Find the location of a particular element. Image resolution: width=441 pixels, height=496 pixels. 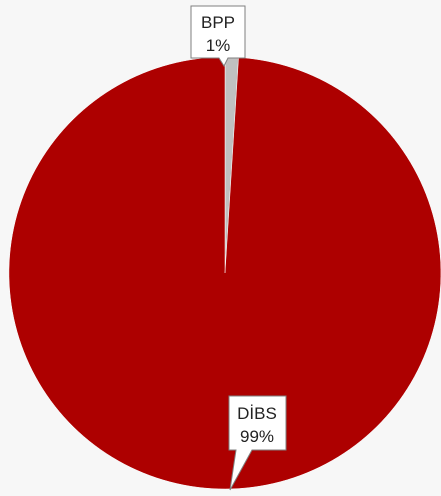

slice-label-dibs: DİBS is located at coordinates (257, 413).